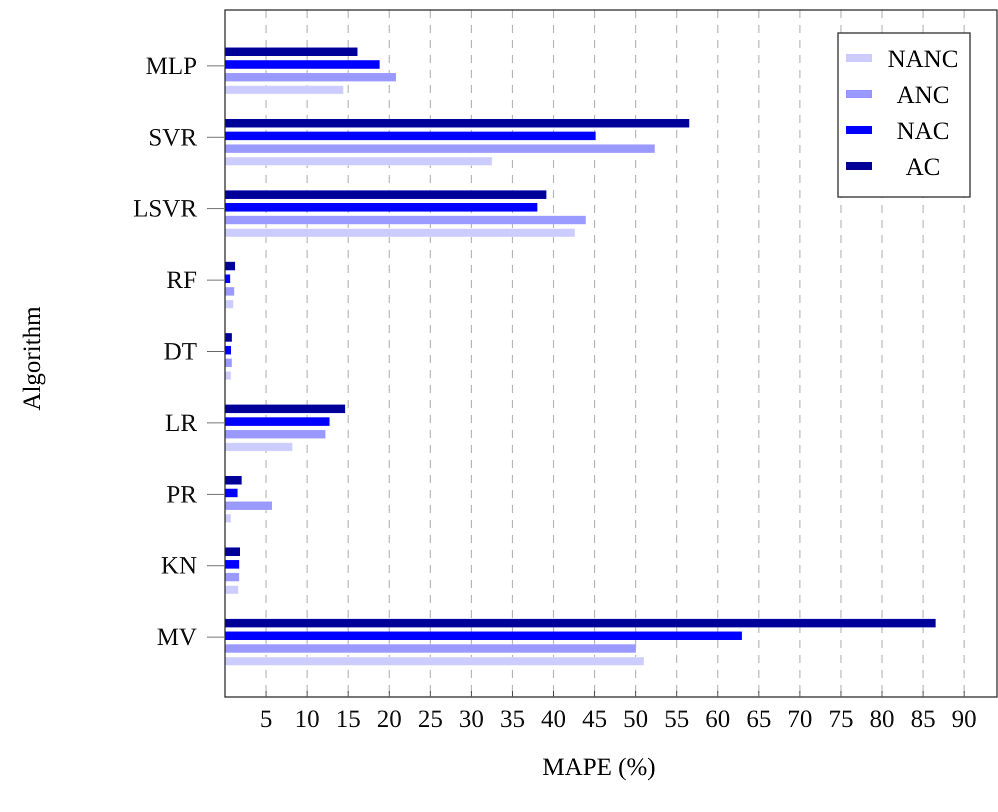  What do you see at coordinates (717, 719) in the screenshot?
I see `x-tick-label: 60` at bounding box center [717, 719].